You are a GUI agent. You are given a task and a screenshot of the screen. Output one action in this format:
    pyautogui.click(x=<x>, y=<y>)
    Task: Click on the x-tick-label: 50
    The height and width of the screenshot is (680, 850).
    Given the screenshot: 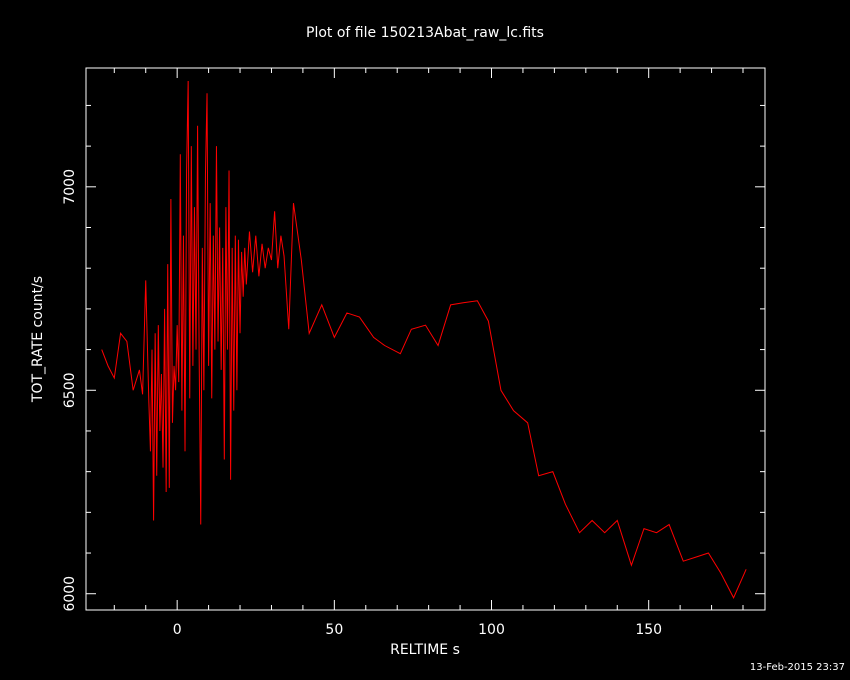 What is the action you would take?
    pyautogui.click(x=334, y=630)
    